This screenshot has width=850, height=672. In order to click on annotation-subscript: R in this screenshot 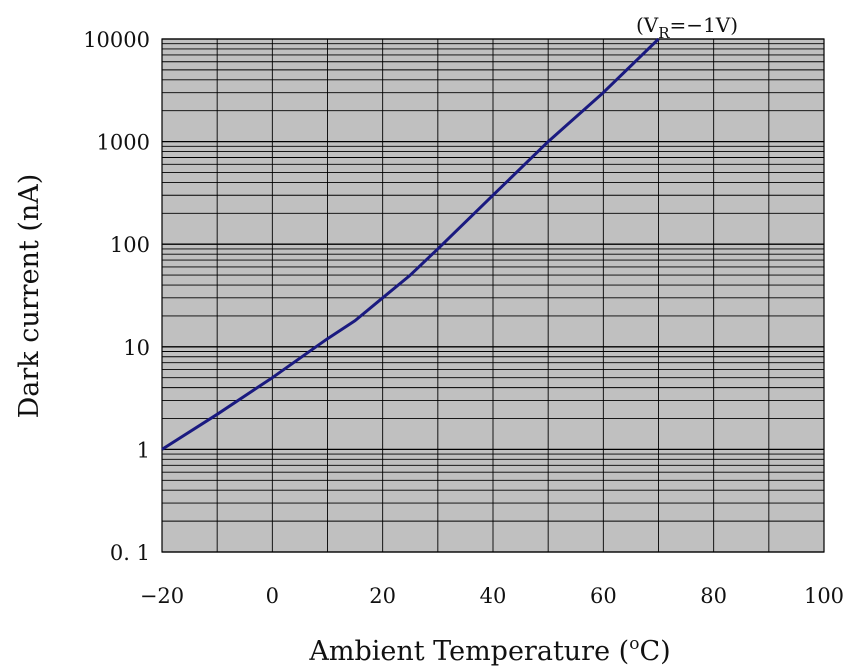, I will do `click(664, 33)`.